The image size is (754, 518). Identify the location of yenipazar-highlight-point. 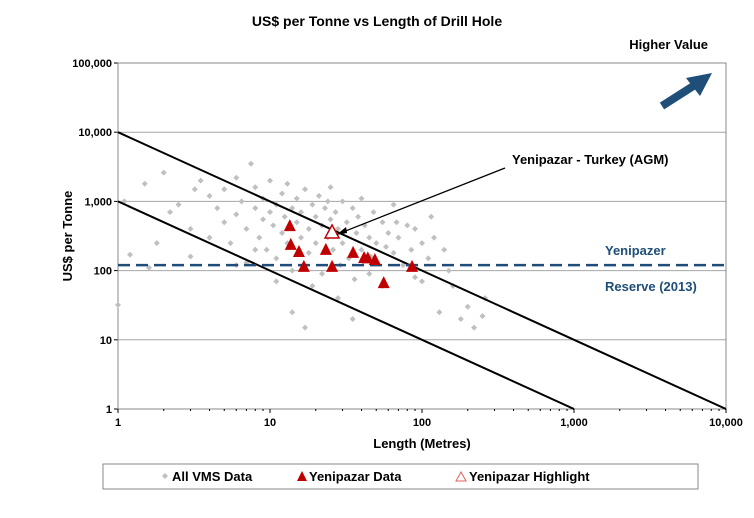
(332, 231).